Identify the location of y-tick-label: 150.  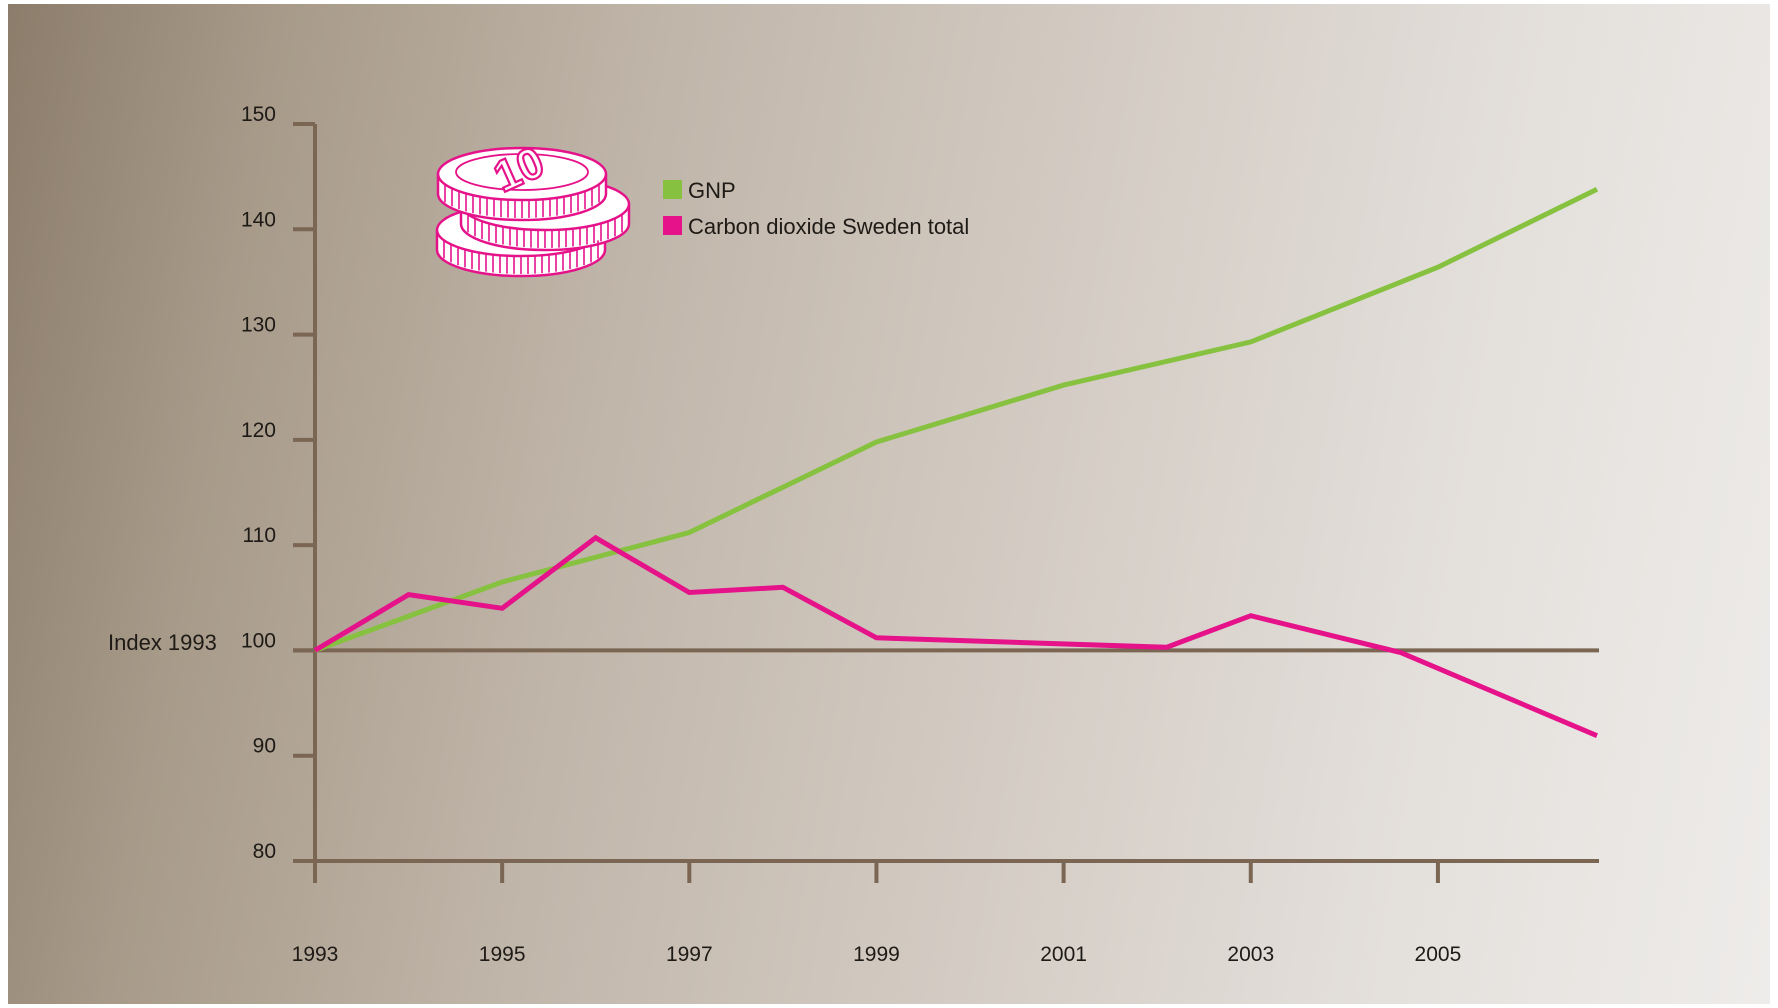
(258, 114).